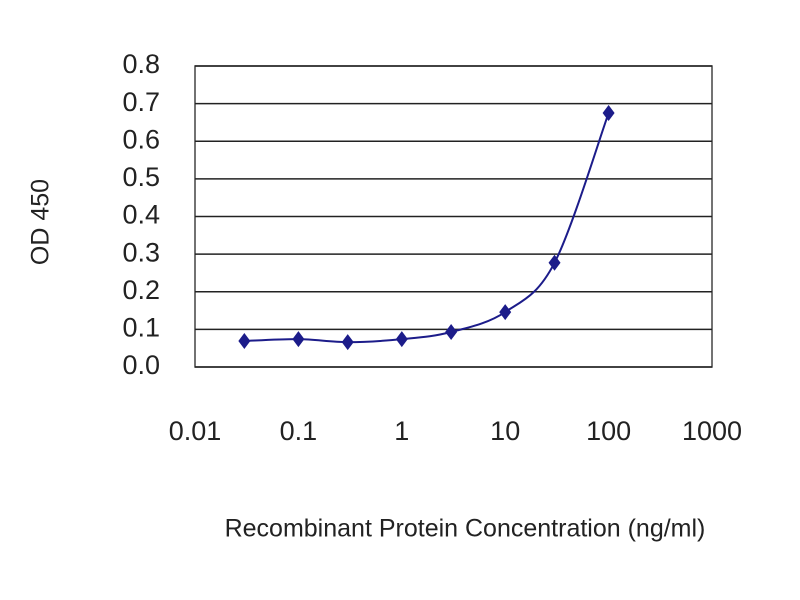 The image size is (800, 600). Describe the element at coordinates (141, 252) in the screenshot. I see `y-tick-label: 0.3` at that location.